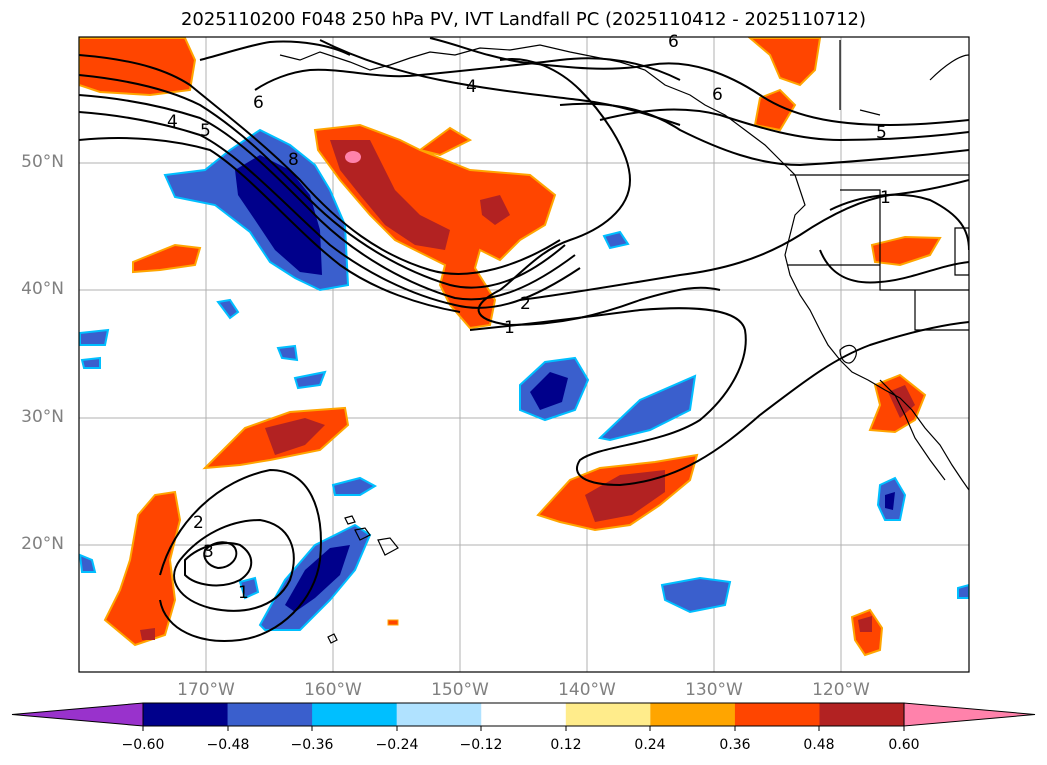 Image resolution: width=1047 pixels, height=765 pixels. What do you see at coordinates (735, 745) in the screenshot?
I see `colorbar-tick: 0.36` at bounding box center [735, 745].